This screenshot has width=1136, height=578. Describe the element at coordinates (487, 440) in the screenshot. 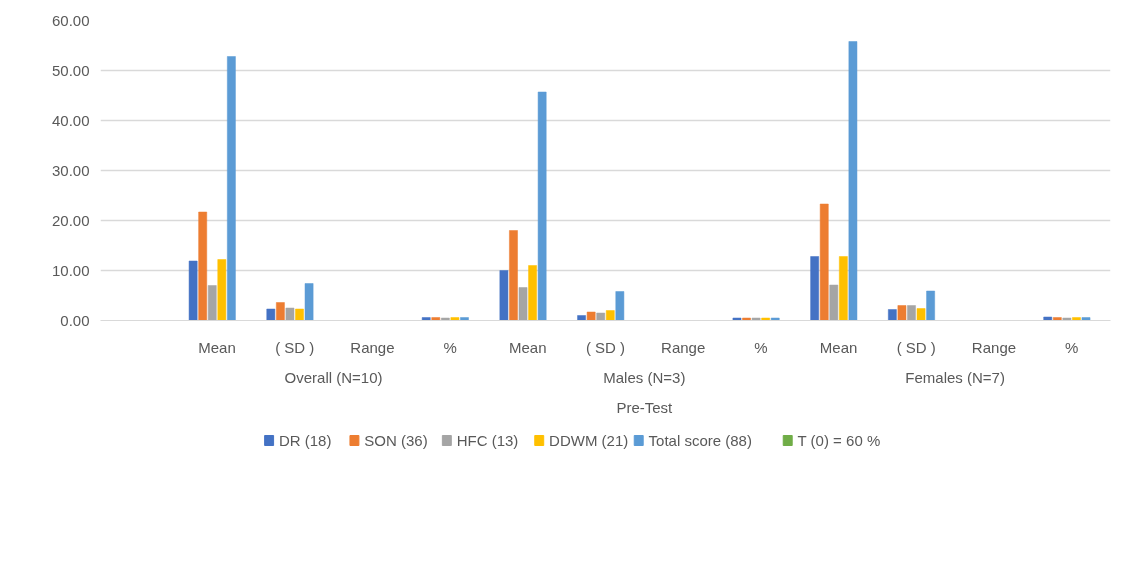

I see `legend-label: HFC (13)` at that location.